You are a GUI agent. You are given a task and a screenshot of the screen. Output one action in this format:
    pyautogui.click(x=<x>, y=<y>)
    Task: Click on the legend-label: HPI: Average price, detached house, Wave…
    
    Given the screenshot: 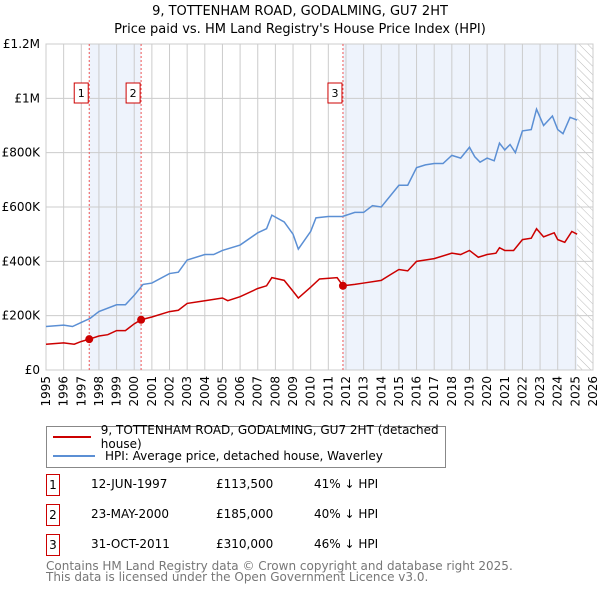 What is the action you would take?
    pyautogui.click(x=244, y=456)
    